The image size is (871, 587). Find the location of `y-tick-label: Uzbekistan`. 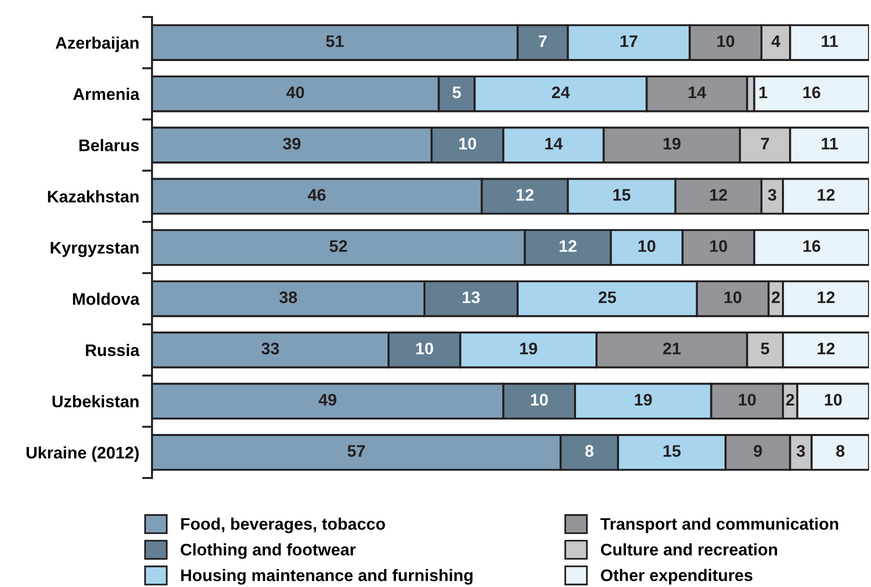

y-tick-label: Uzbekistan is located at coordinates (95, 401).